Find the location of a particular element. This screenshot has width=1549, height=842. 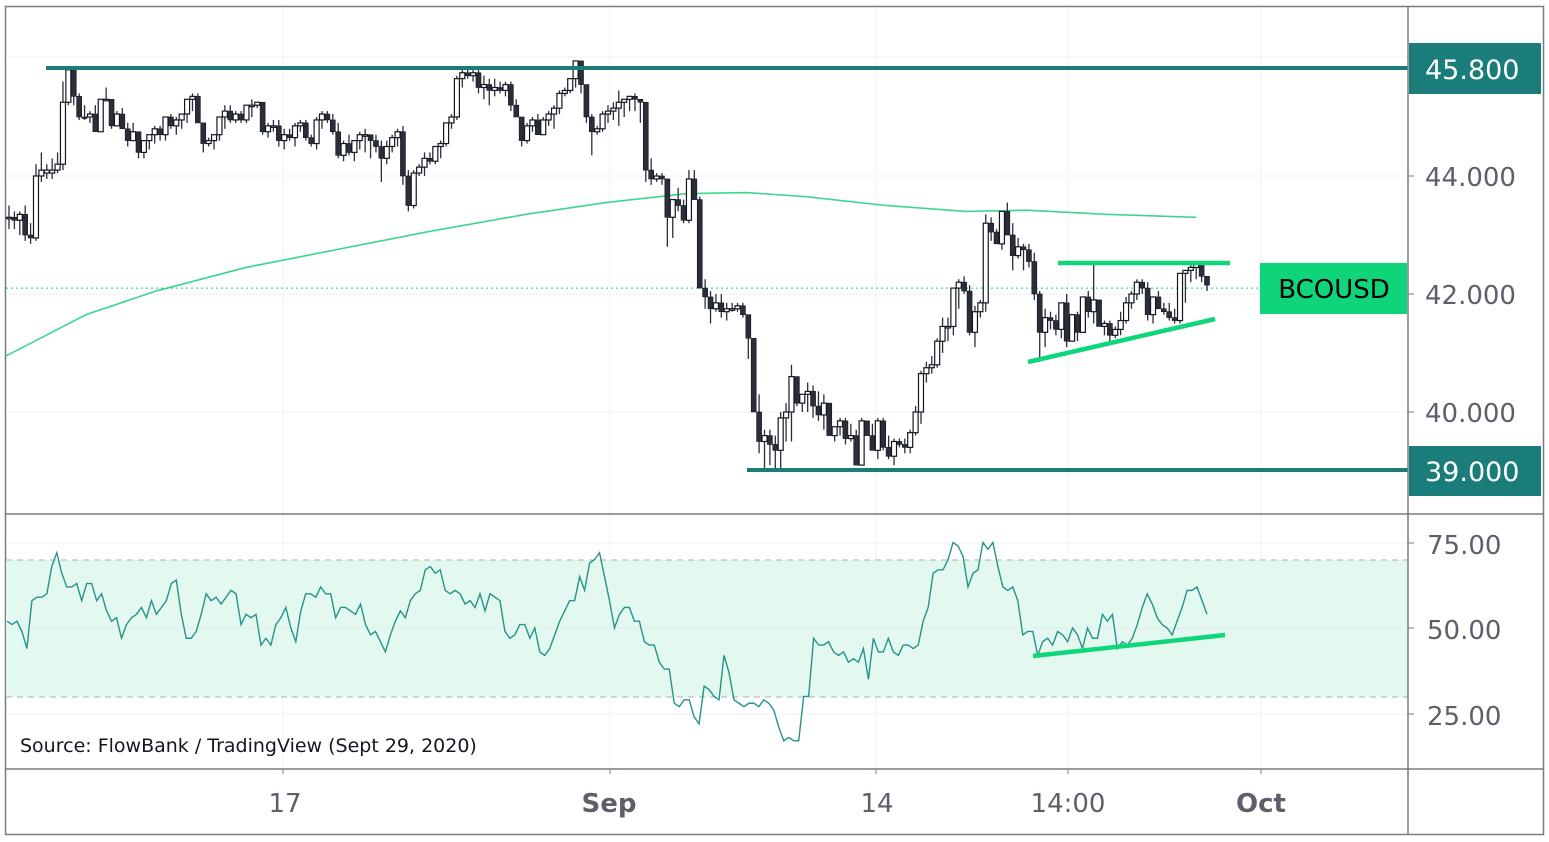

triangle-support-trendline is located at coordinates (1121, 340).